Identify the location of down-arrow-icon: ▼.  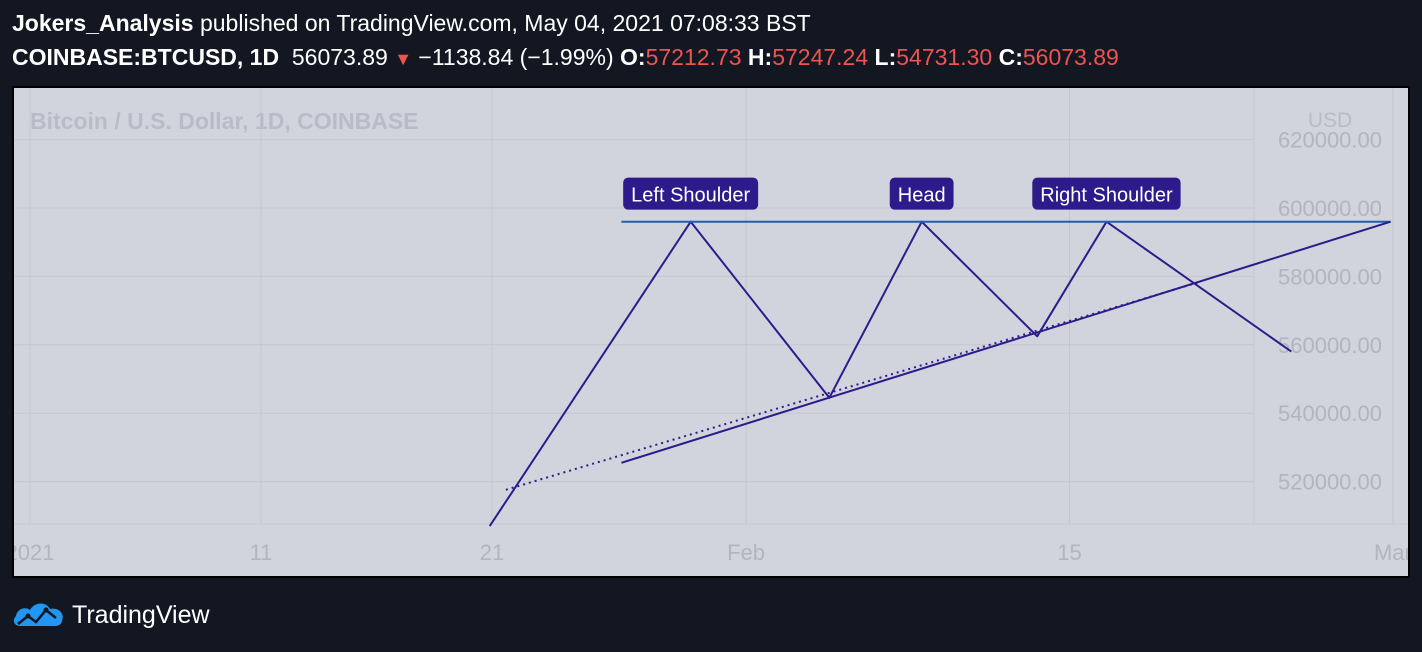
(403, 59).